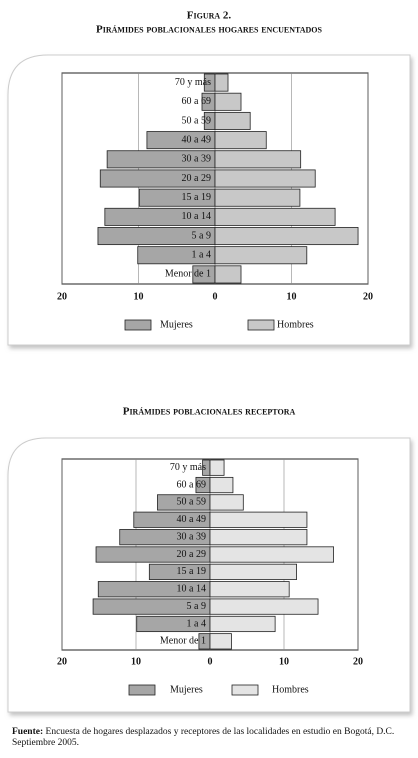 This screenshot has width=418, height=758. Describe the element at coordinates (209, 16) in the screenshot. I see `figure-label: Figura 2.` at that location.